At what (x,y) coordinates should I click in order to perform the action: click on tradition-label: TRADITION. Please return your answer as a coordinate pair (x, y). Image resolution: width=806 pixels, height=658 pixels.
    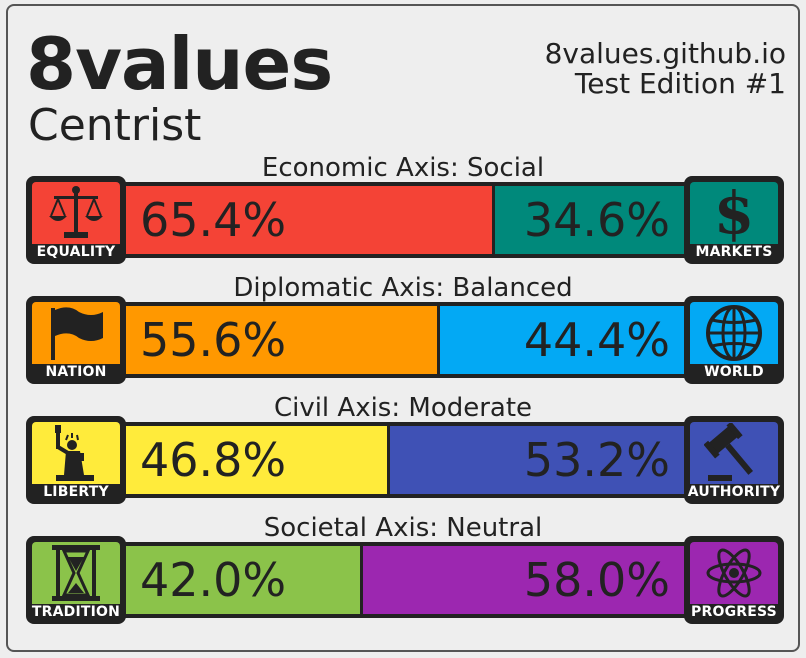
    Looking at the image, I should click on (76, 612).